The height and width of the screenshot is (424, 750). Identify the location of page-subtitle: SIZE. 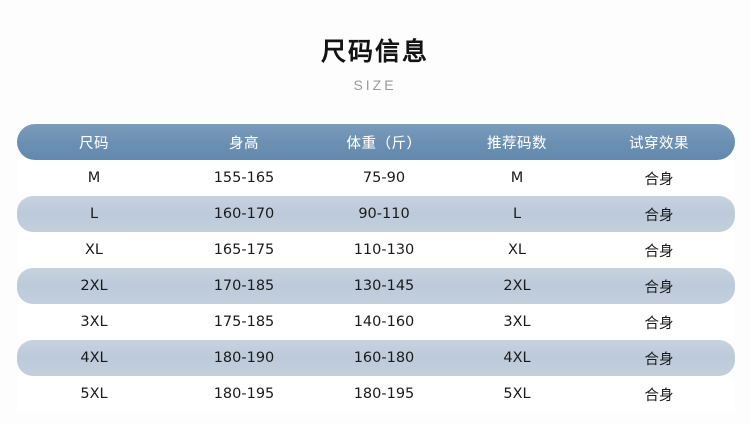
(375, 84).